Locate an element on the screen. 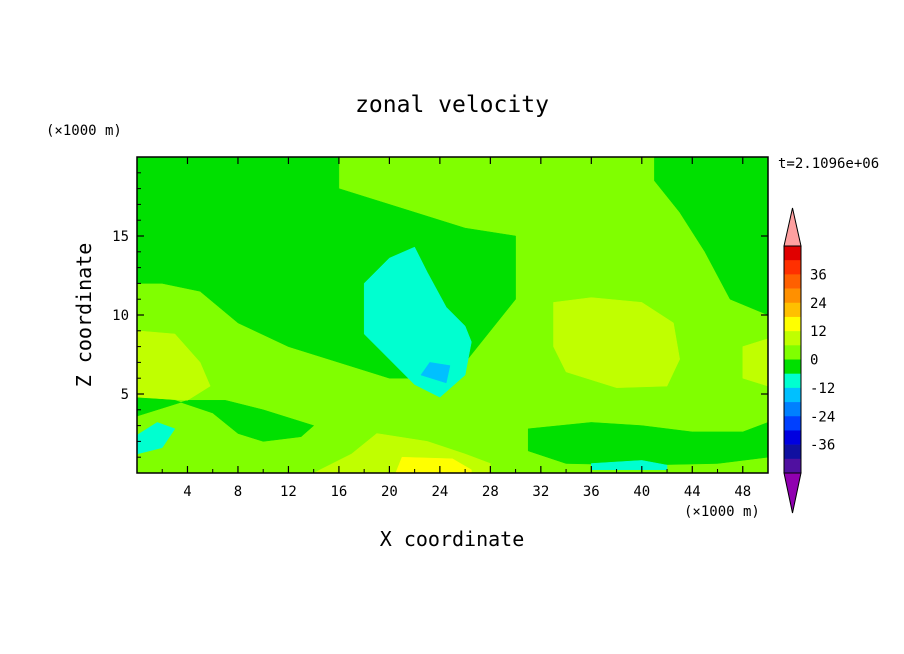 The height and width of the screenshot is (654, 904). colorbar-frame is located at coordinates (792, 359).